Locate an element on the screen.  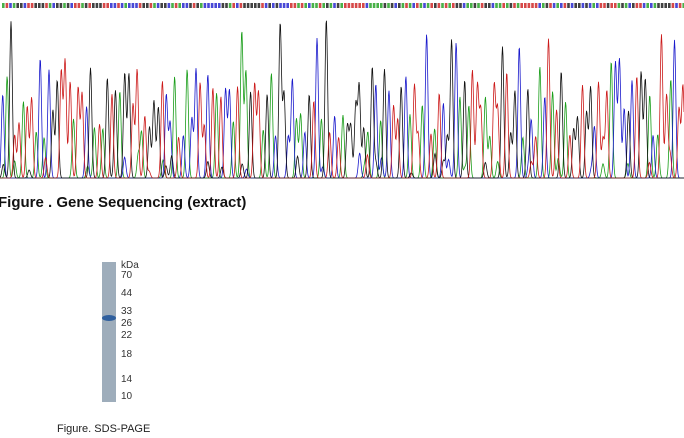
marker-label: 10 is located at coordinates (127, 396).